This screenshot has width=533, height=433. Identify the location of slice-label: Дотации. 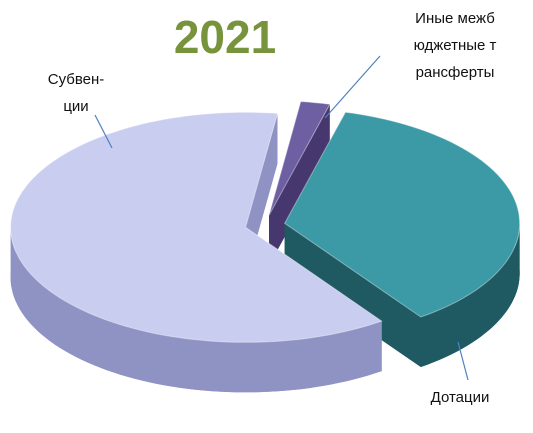
(460, 397).